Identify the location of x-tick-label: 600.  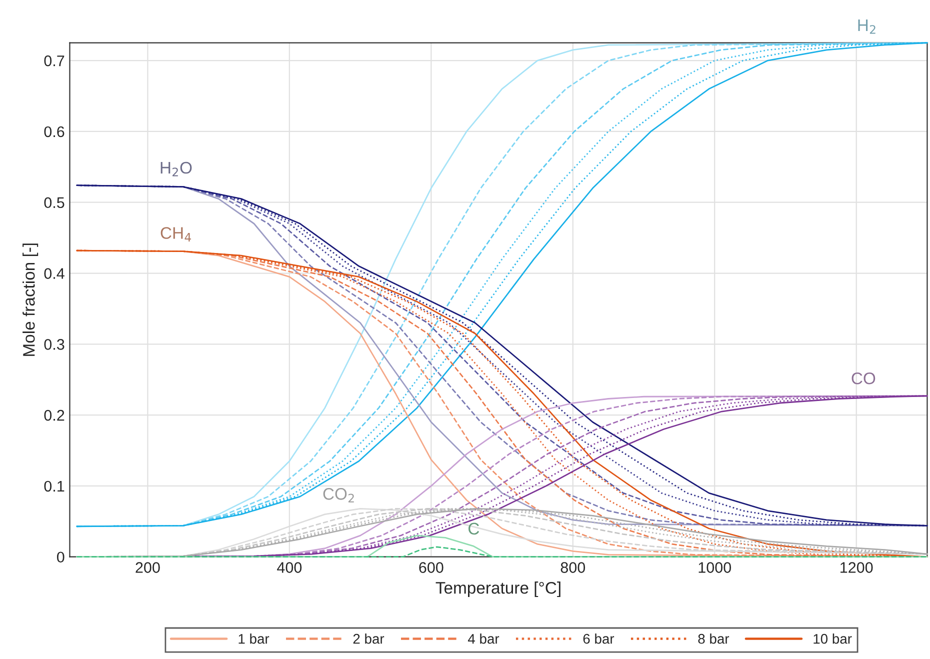
(431, 567).